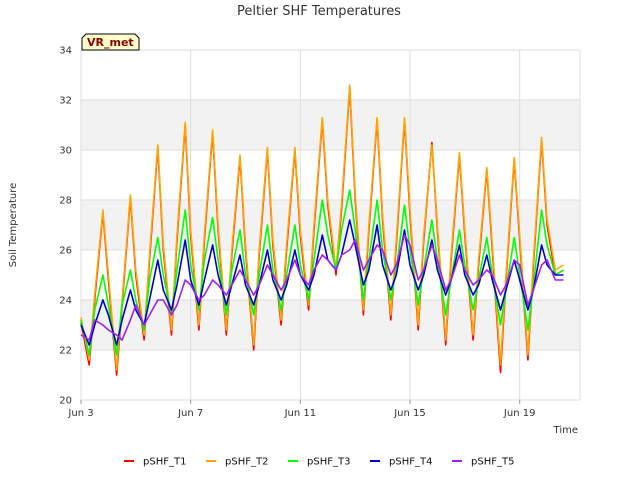  Describe the element at coordinates (492, 462) in the screenshot. I see `legend-label-pshf_t5: pSHF_T5` at that location.